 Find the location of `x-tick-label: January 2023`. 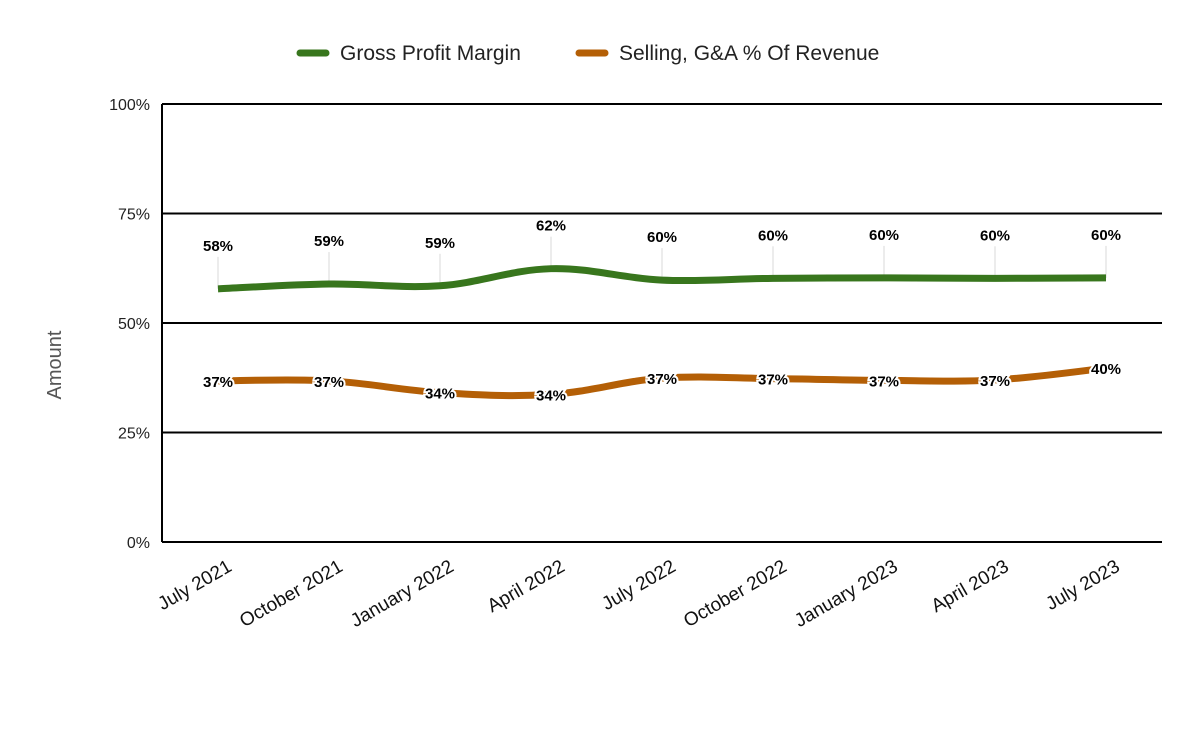

x-tick-label: January 2023 is located at coordinates (846, 594).